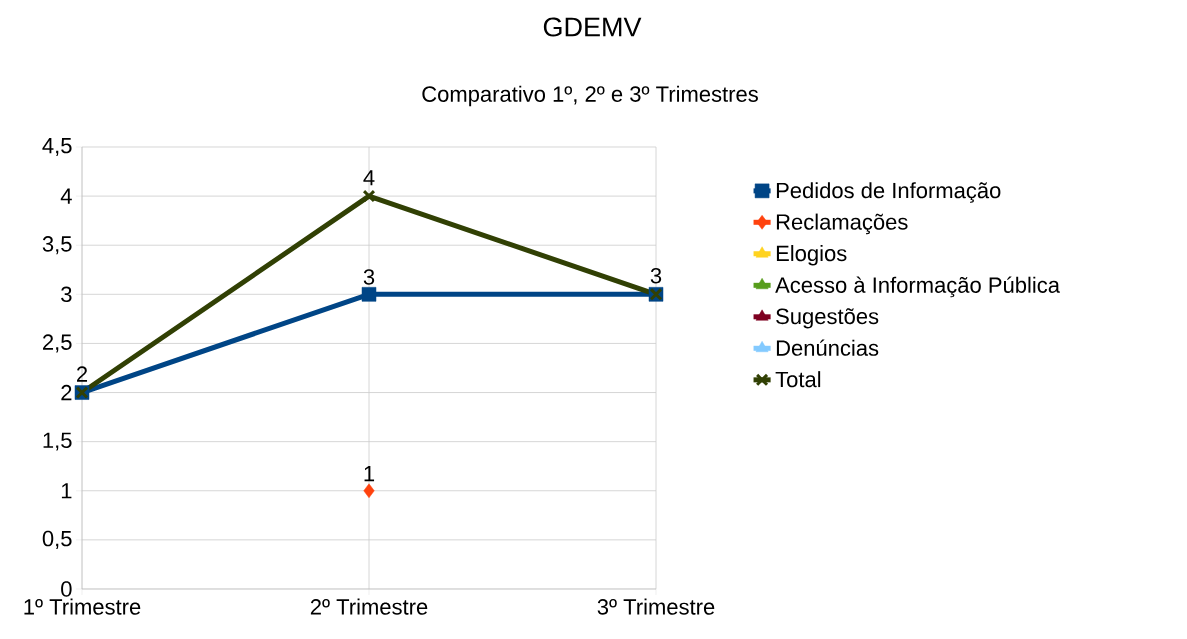 The width and height of the screenshot is (1187, 639). What do you see at coordinates (66, 589) in the screenshot?
I see `y-tick-label: 0` at bounding box center [66, 589].